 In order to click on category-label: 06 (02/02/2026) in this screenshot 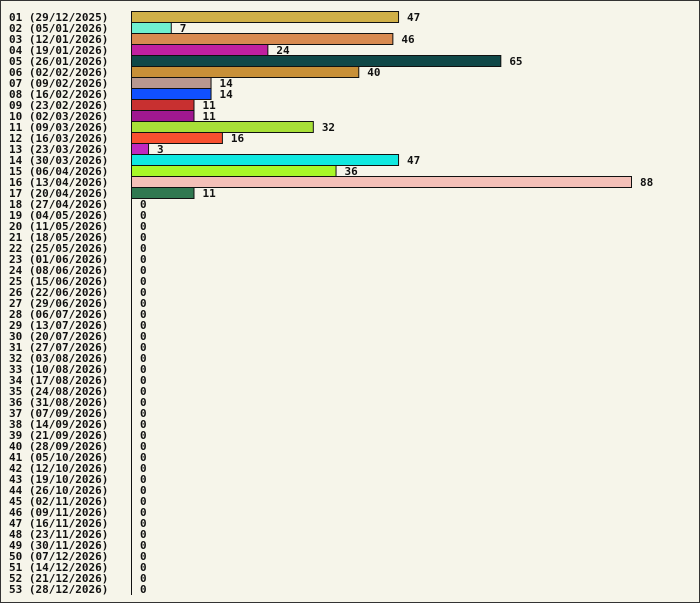, I will do `click(58, 72)`.